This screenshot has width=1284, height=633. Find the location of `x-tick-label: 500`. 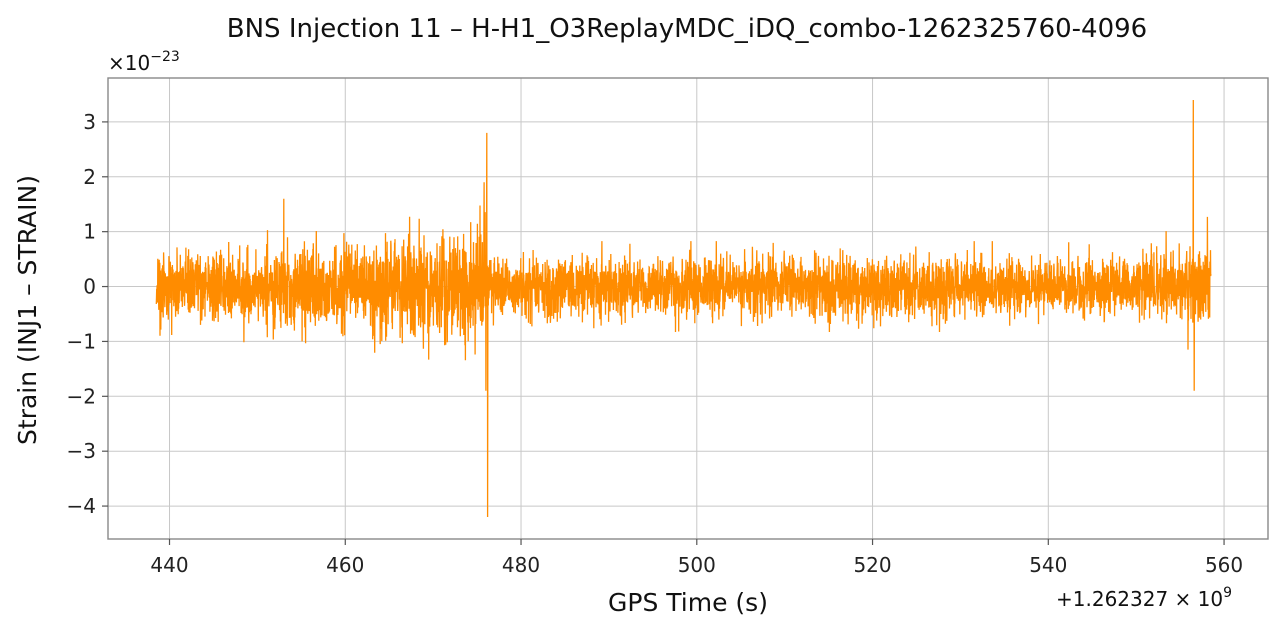

x-tick-label: 500 is located at coordinates (697, 565).